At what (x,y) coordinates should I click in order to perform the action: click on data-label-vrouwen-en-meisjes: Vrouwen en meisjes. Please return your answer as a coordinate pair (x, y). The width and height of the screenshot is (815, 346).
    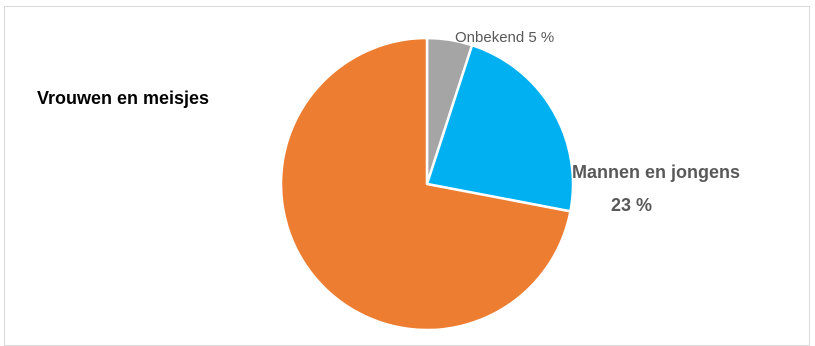
    Looking at the image, I should click on (123, 98).